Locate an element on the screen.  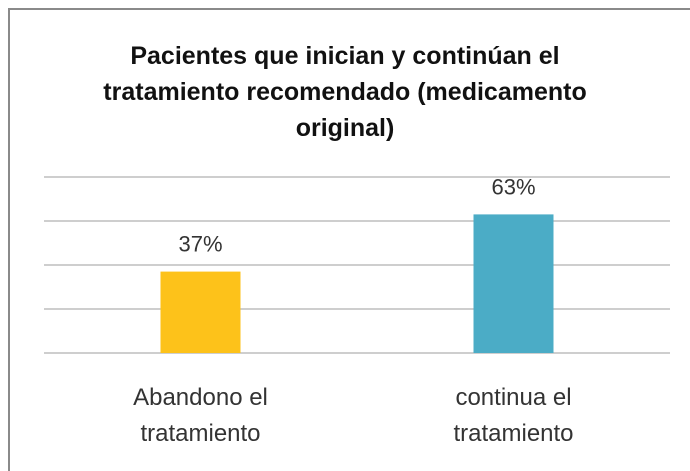
data-label: 63% is located at coordinates (513, 186).